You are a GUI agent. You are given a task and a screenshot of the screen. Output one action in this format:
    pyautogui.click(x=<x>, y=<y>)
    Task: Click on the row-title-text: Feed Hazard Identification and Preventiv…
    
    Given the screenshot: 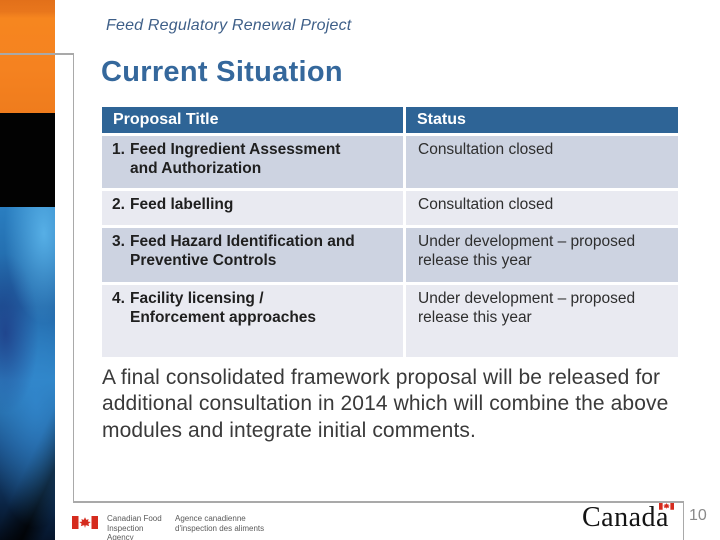 What is the action you would take?
    pyautogui.click(x=242, y=251)
    